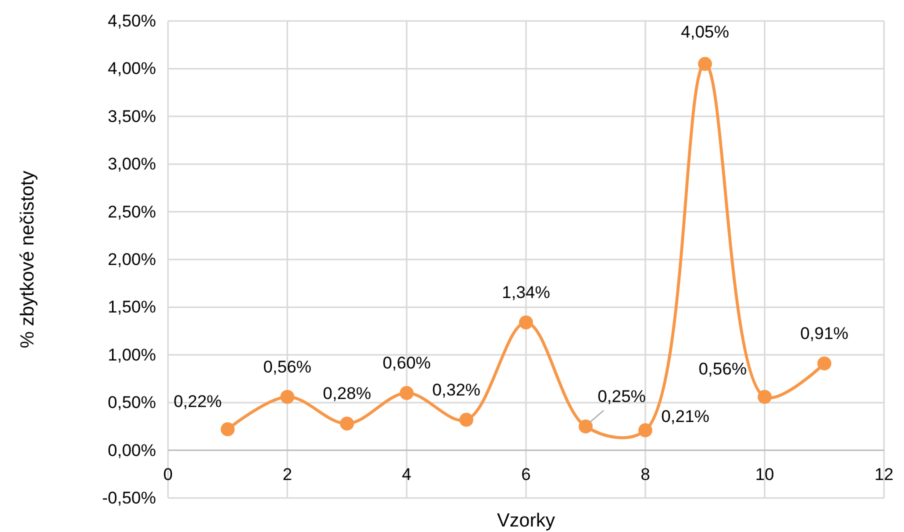 The width and height of the screenshot is (904, 532). I want to click on y-tick-label: 4,00%, so click(132, 68).